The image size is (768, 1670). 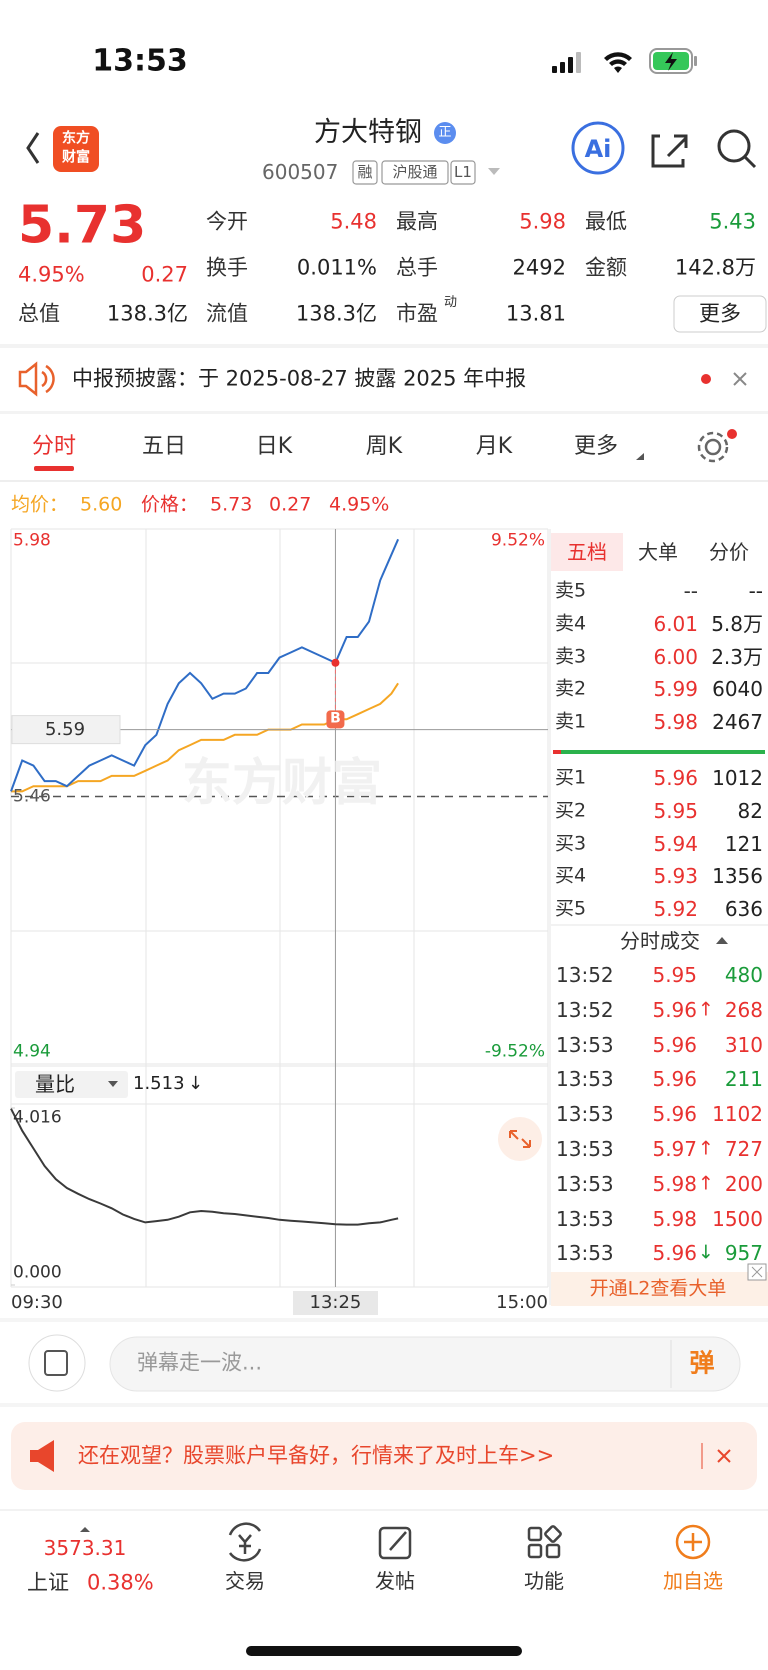 I want to click on danmaku-button: 弹, so click(x=702, y=1363).